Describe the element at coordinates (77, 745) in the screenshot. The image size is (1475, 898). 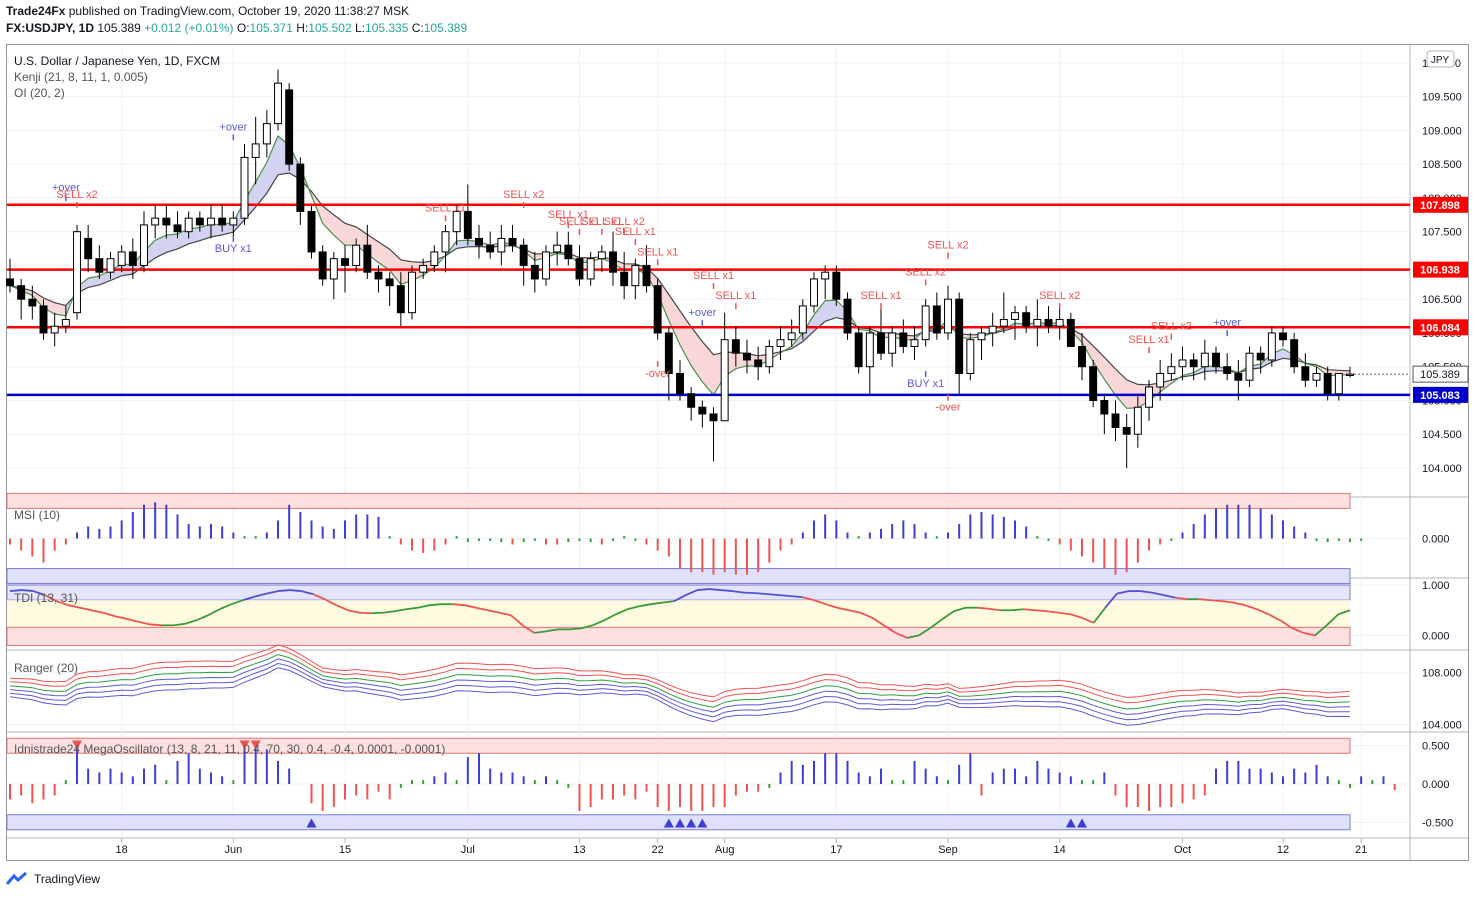
I see `mega-sell-marker` at that location.